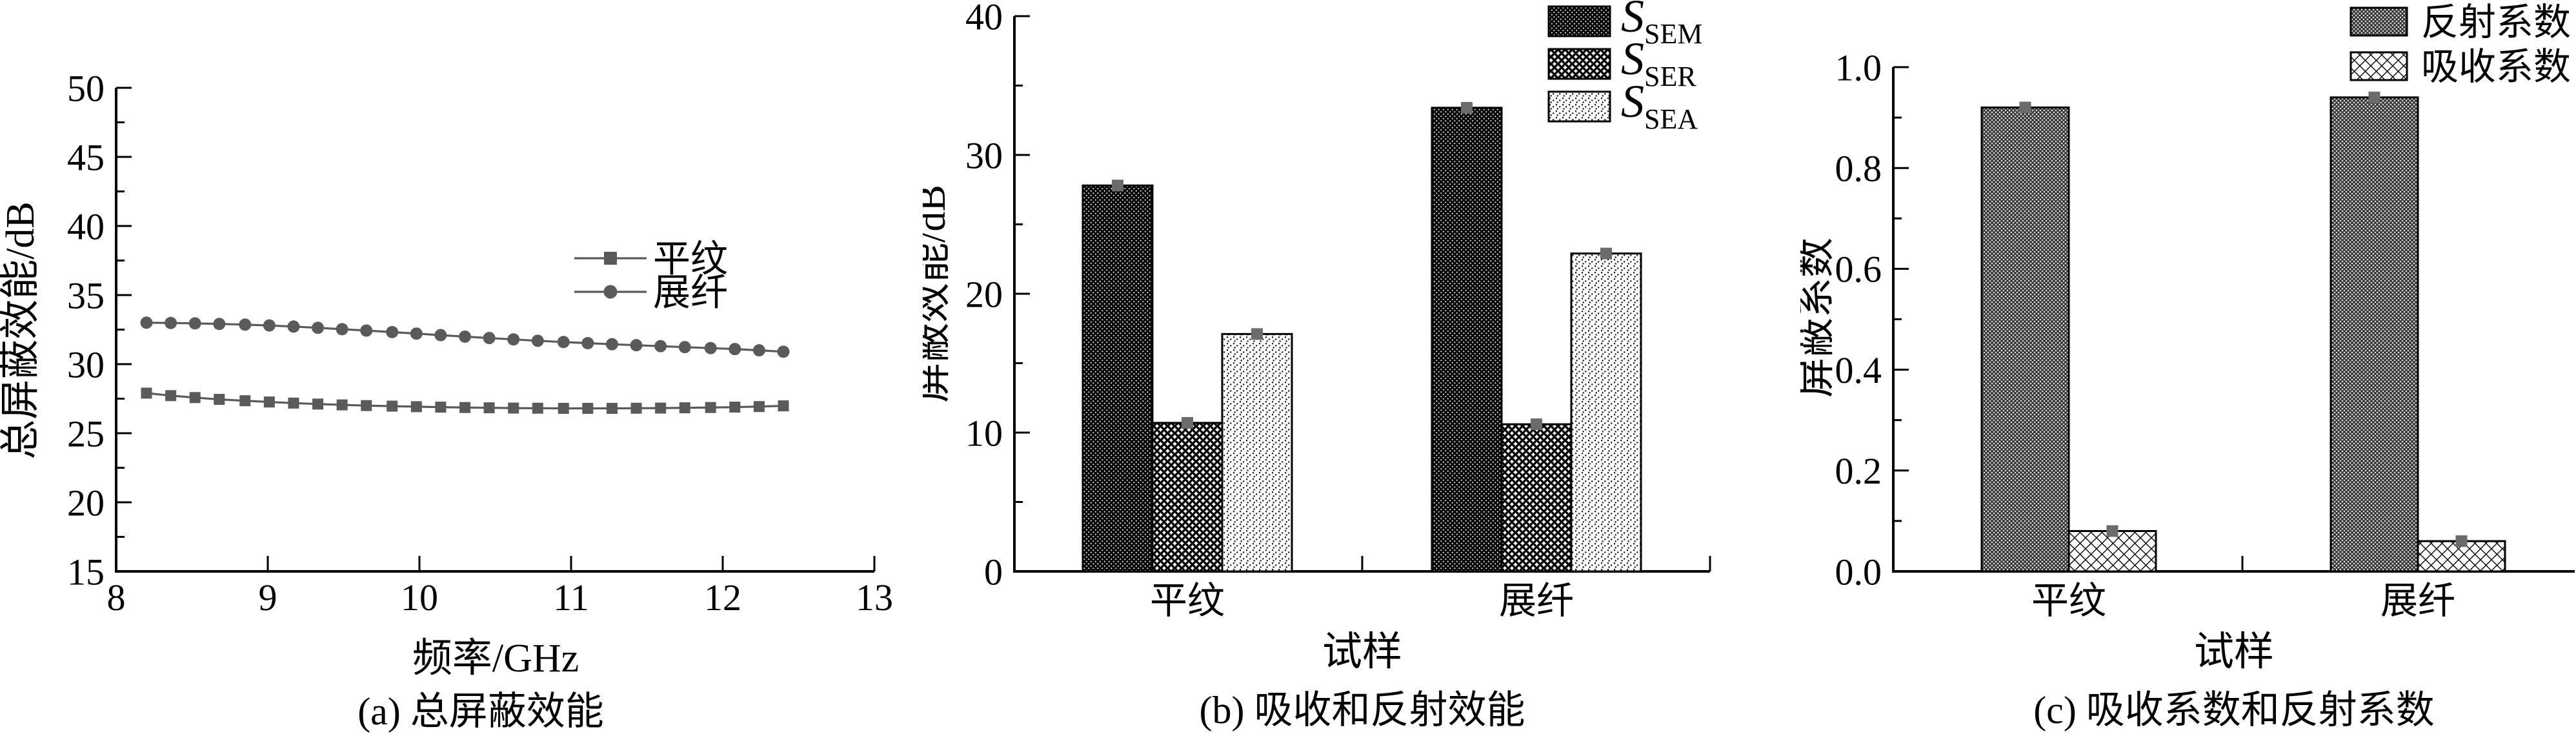  What do you see at coordinates (1858, 370) in the screenshot?
I see `y-tick-label: 0.4` at bounding box center [1858, 370].